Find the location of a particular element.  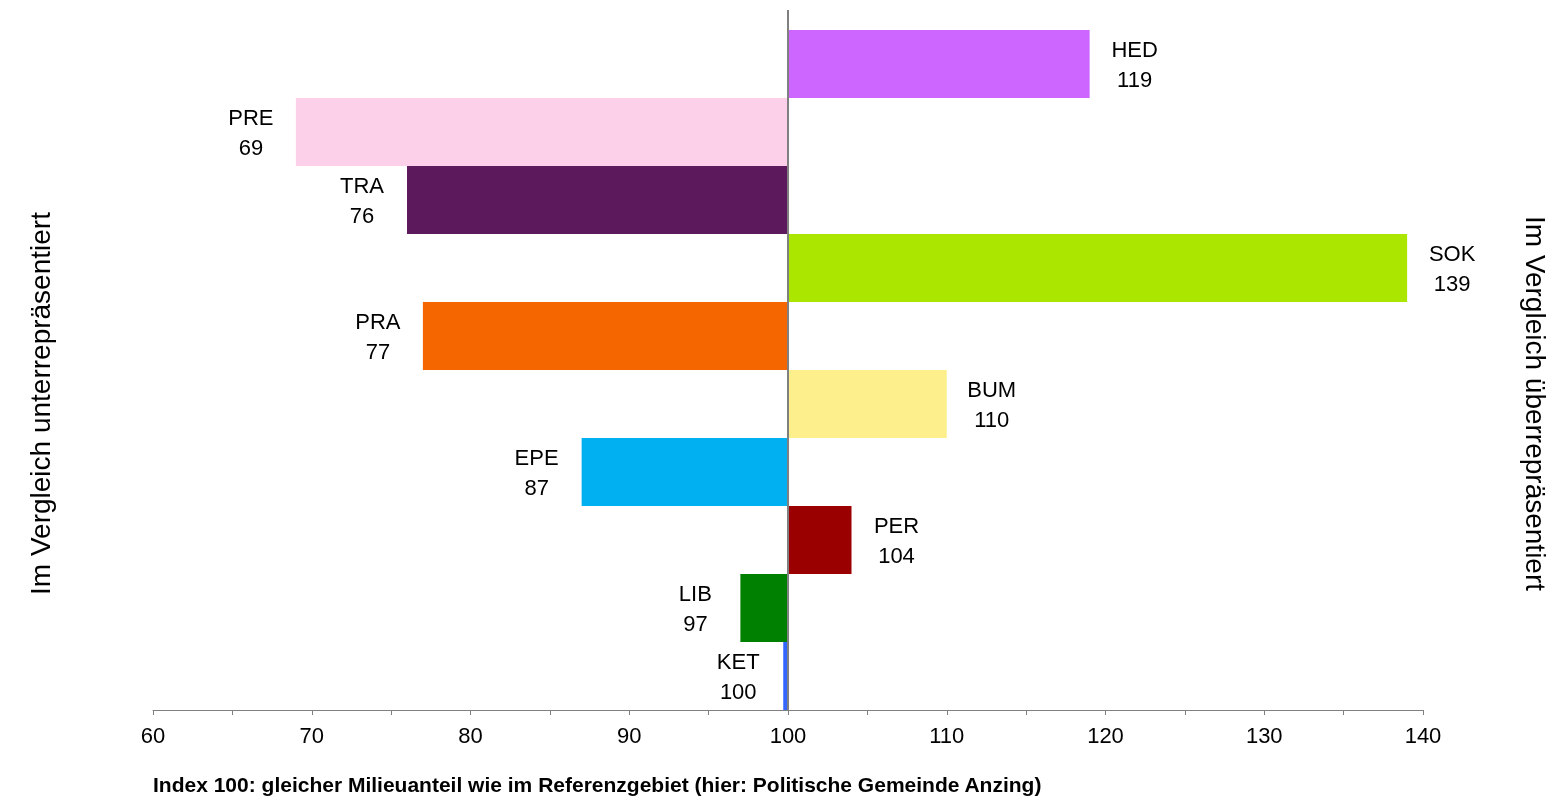

x-tick-label: 80 is located at coordinates (470, 735).